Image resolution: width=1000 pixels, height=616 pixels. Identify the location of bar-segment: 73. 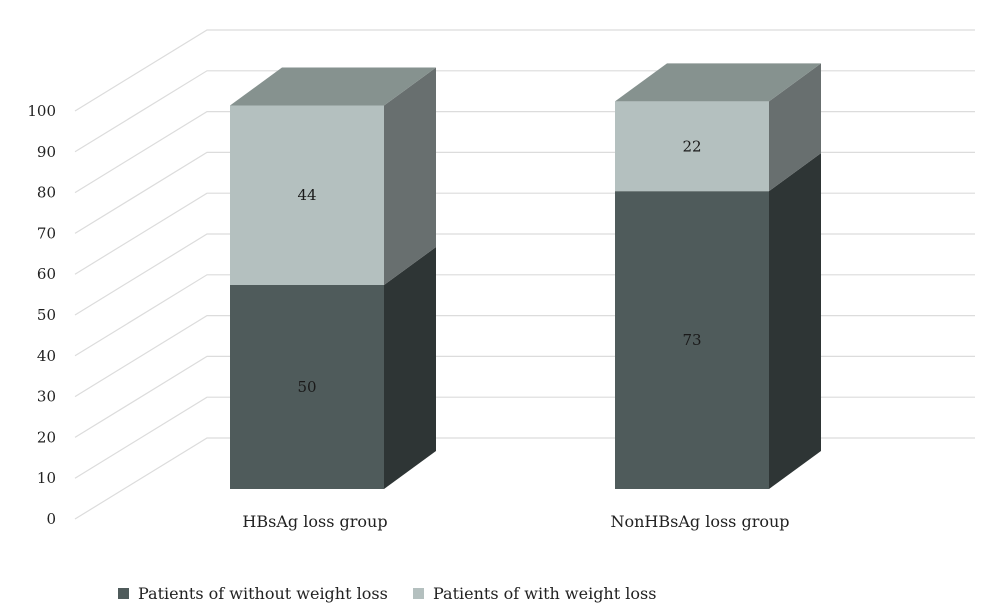
(718, 321).